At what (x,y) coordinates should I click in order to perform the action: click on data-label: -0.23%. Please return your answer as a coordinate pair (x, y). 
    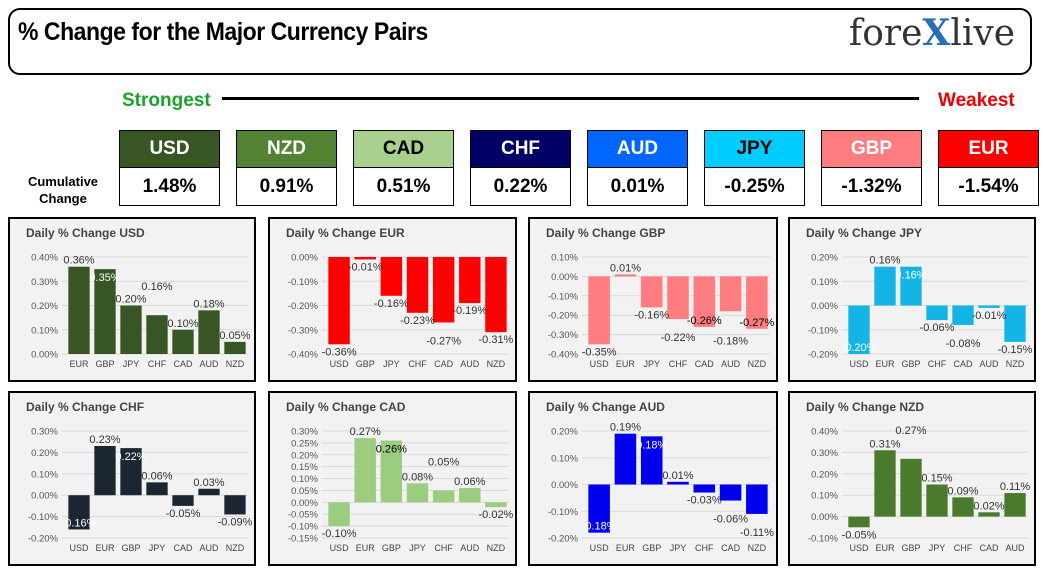
    Looking at the image, I should click on (417, 321).